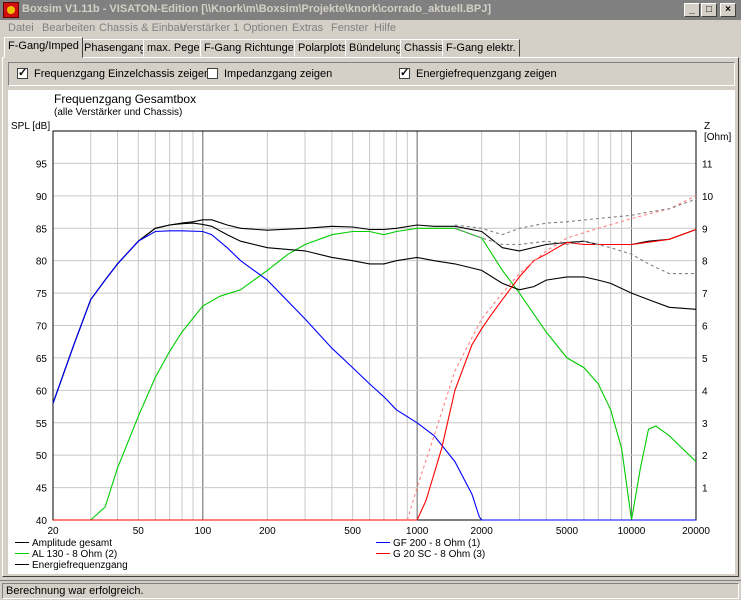  I want to click on y2-tick-label: 2, so click(705, 456).